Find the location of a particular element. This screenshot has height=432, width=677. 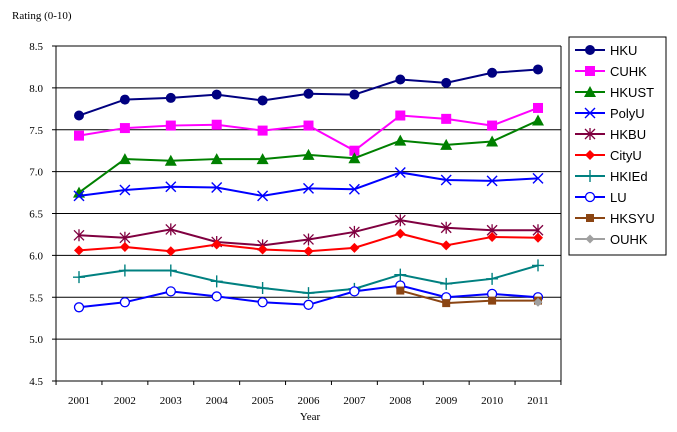

legend-item-ouhk: OUHK is located at coordinates (611, 239).